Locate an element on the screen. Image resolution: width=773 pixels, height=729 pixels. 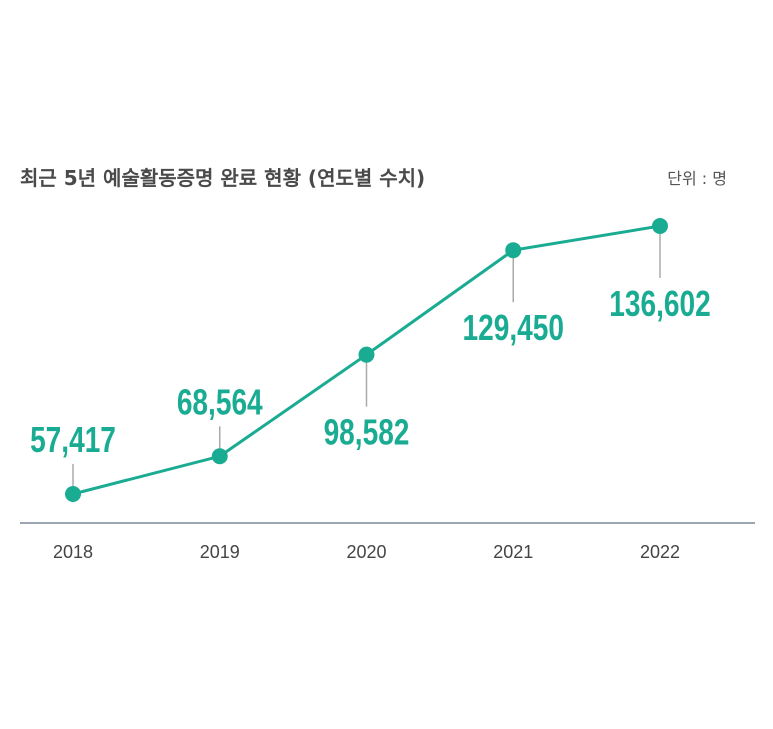
x-tick-2021: 2021 is located at coordinates (513, 552).